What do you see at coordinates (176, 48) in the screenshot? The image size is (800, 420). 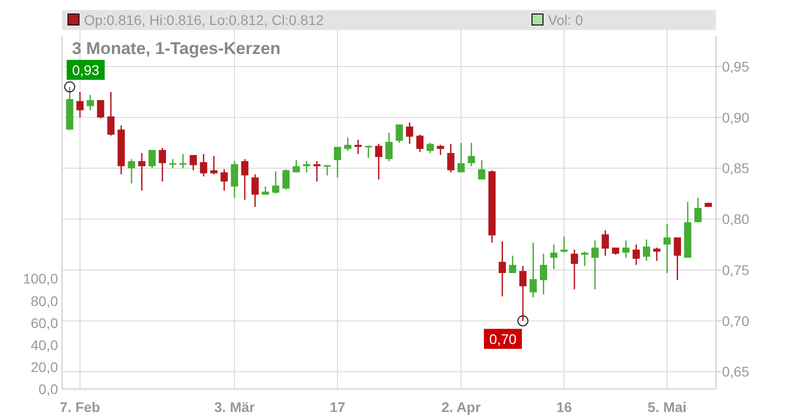 I see `chart-title: 3 Monate, 1-Tages-Kerzen` at bounding box center [176, 48].